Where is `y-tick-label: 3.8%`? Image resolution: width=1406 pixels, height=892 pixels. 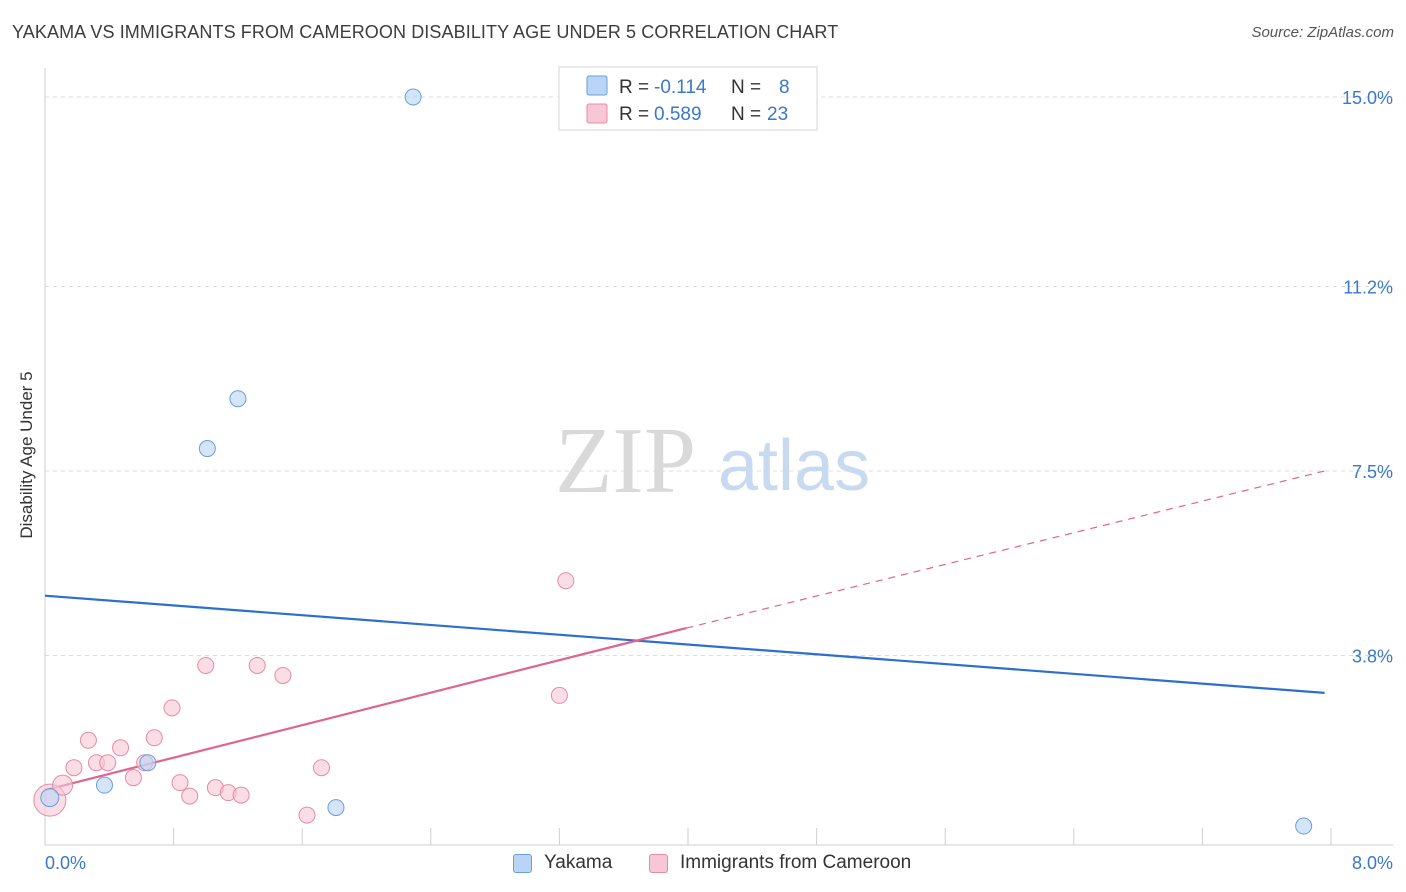 y-tick-label: 3.8% is located at coordinates (1372, 657).